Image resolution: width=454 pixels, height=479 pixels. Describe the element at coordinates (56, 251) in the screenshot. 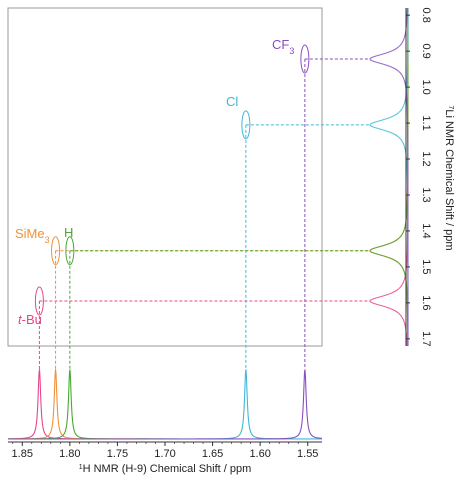

I see `cross-peak-sime3` at that location.